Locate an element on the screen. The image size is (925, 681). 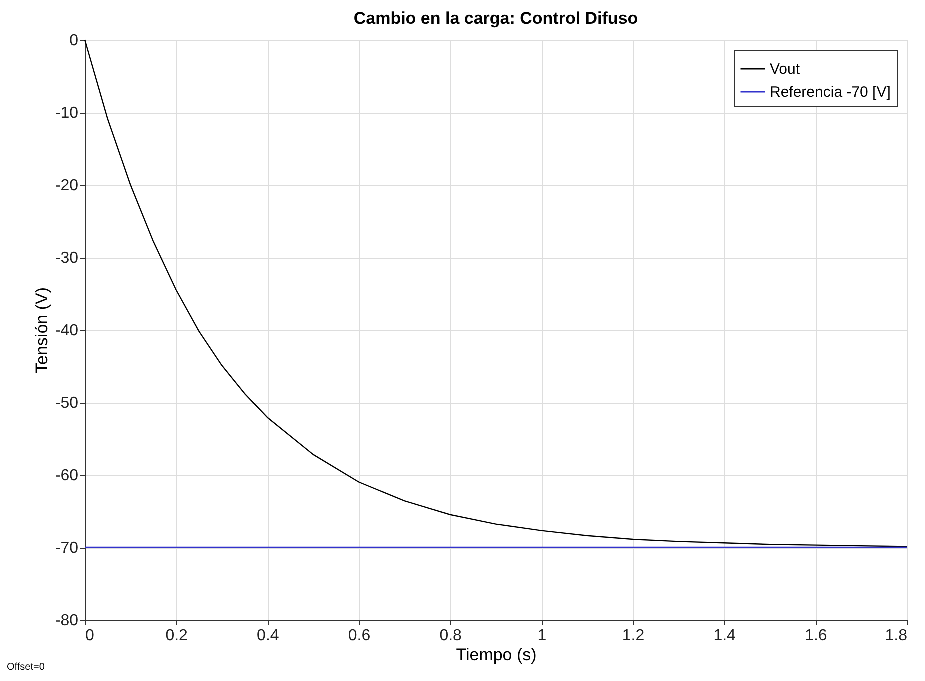
x-tick-label: 1.4 is located at coordinates (725, 636).